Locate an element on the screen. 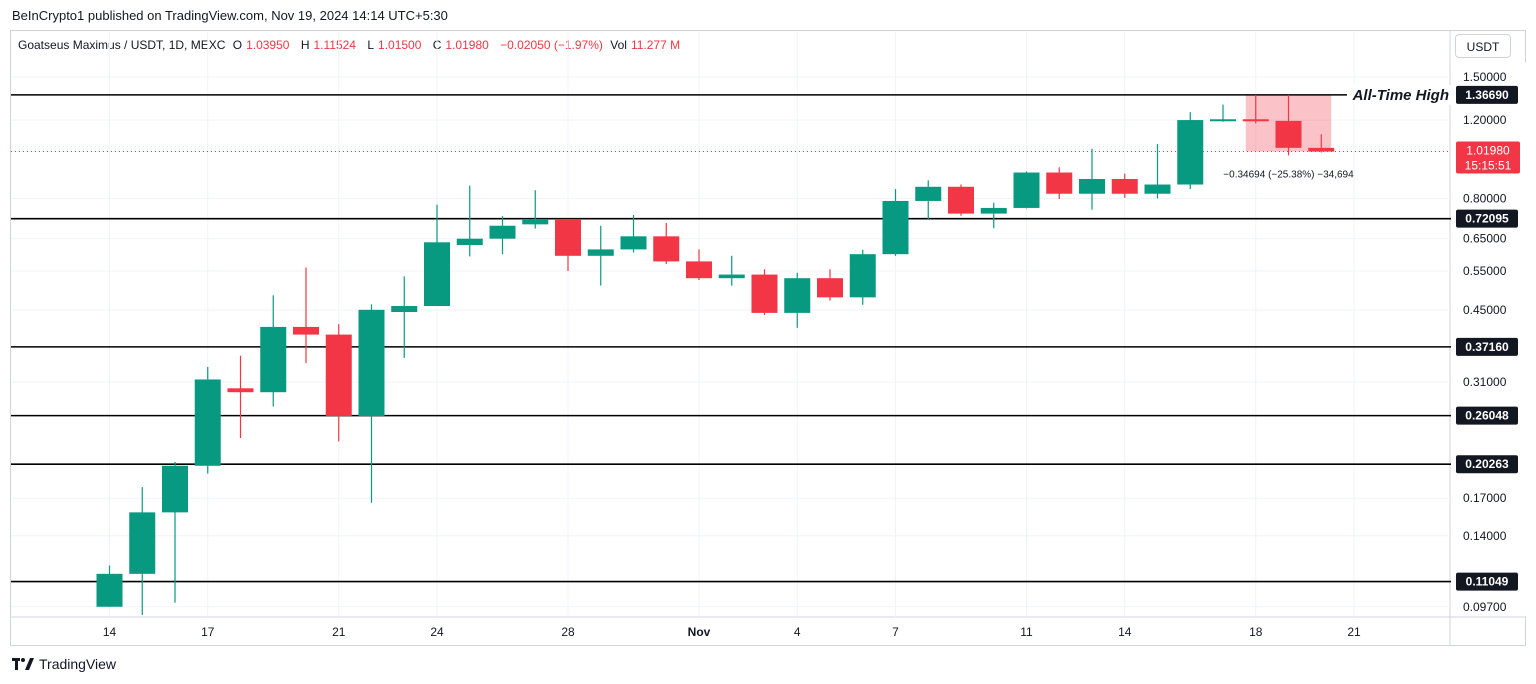  low-value: 1.01500 is located at coordinates (400, 45).